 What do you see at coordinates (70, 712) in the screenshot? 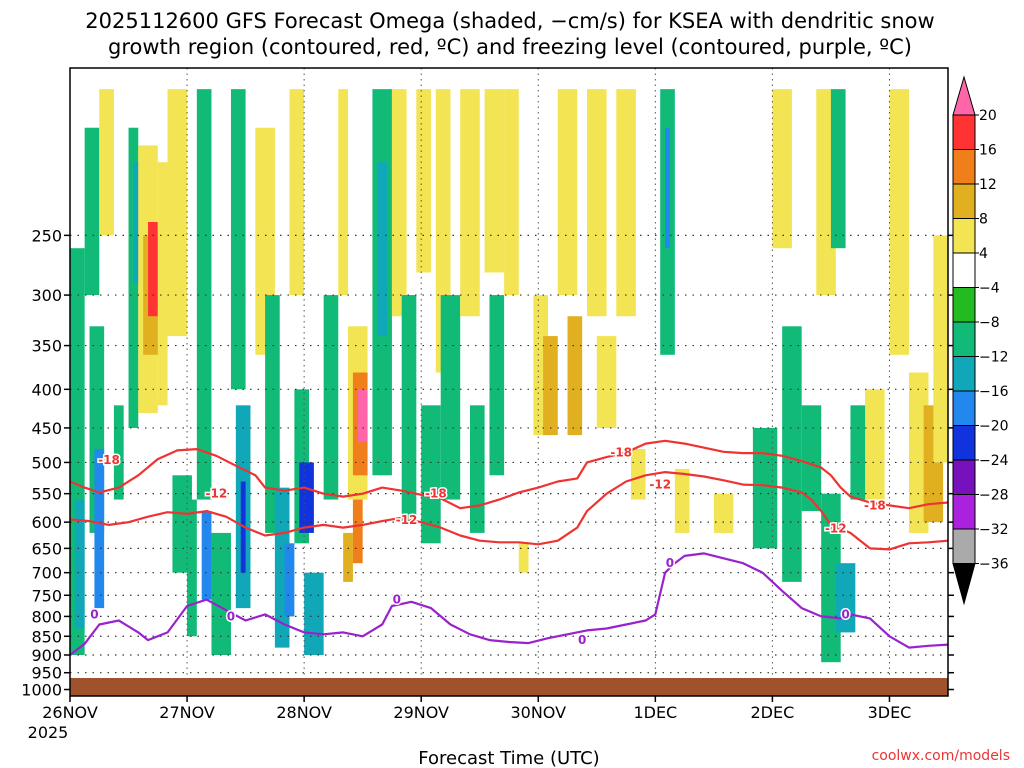
I see `x-tick-label-26NOV: 26NOV` at bounding box center [70, 712].